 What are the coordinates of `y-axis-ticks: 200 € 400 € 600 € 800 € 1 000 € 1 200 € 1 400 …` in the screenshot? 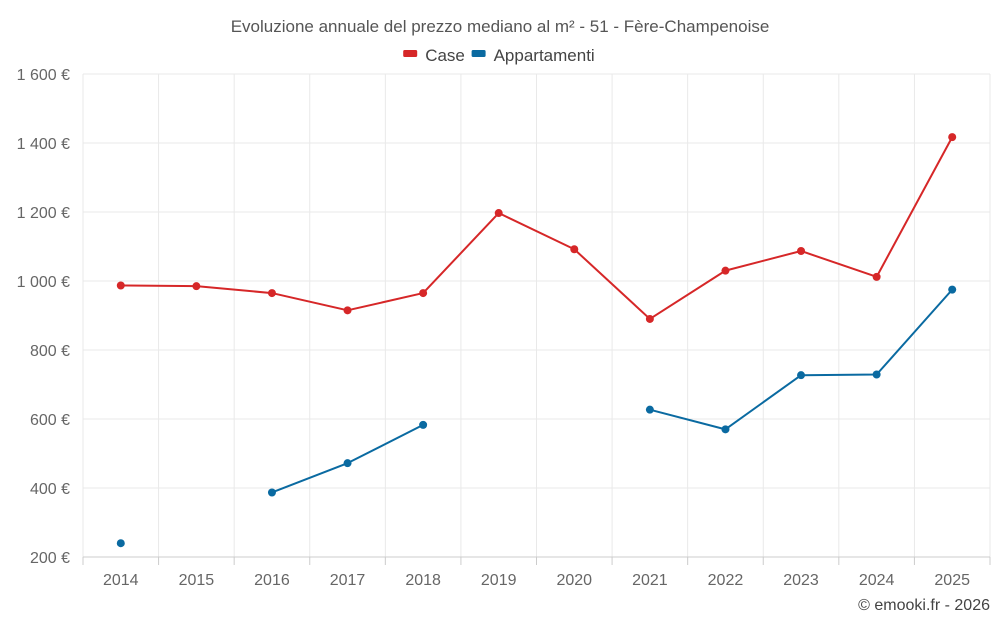 It's located at (43, 317).